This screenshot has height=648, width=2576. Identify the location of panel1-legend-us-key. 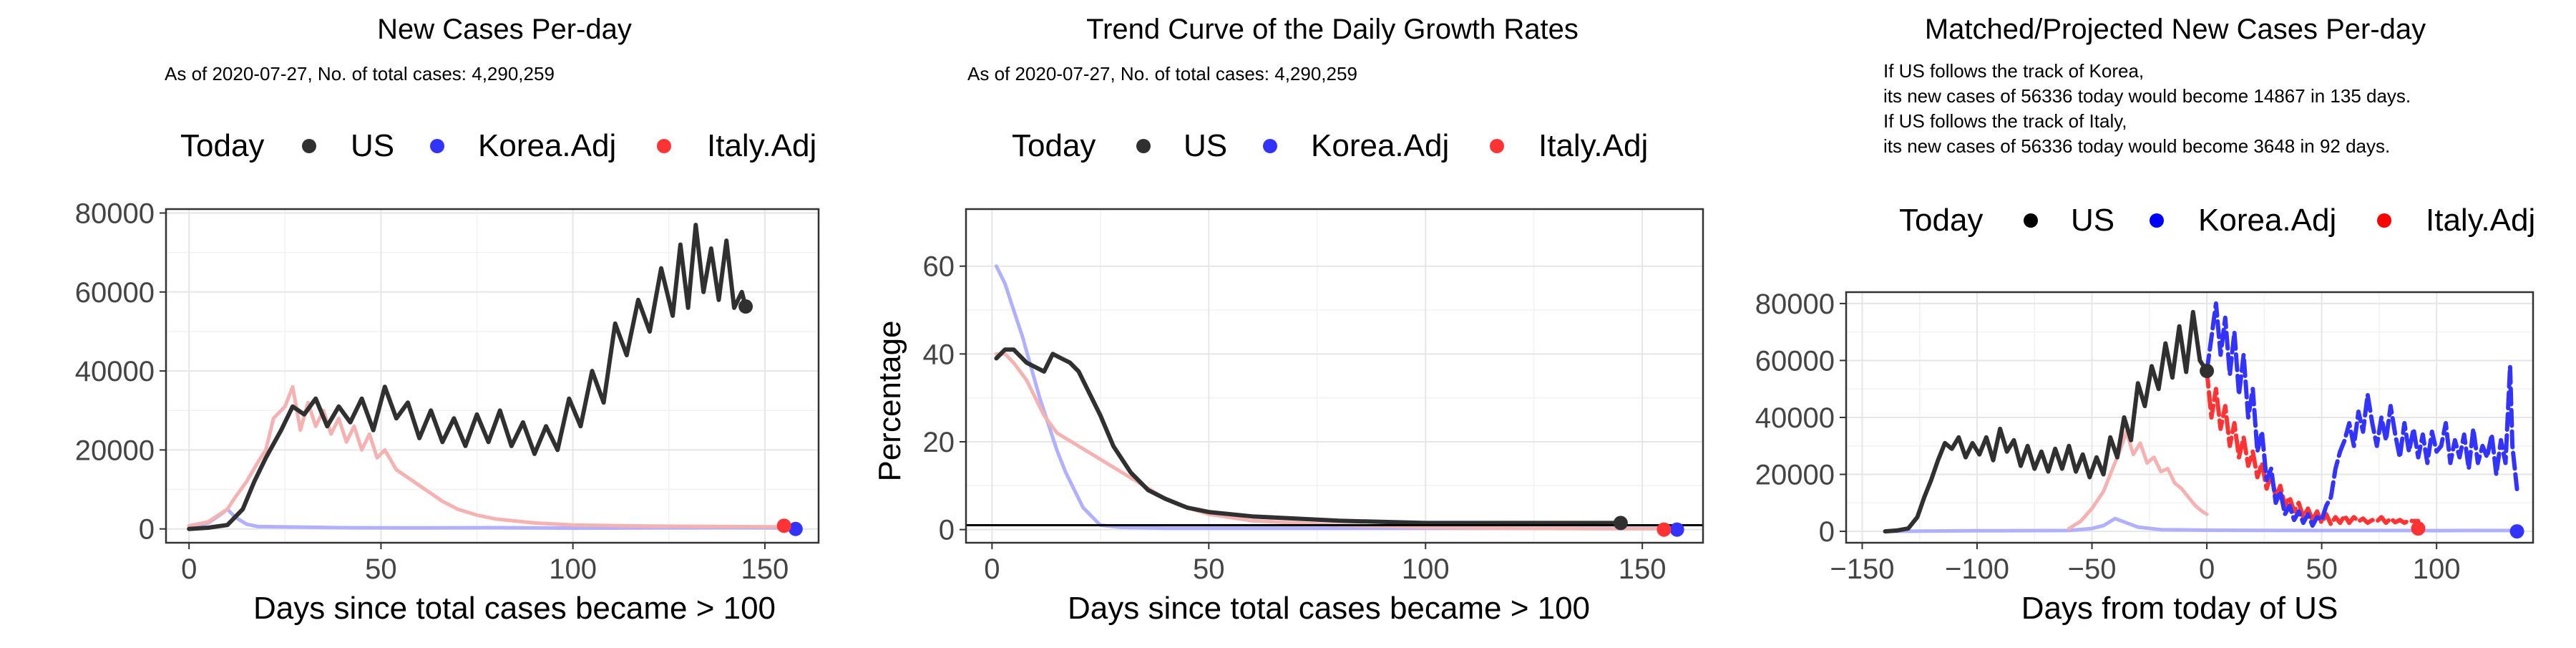
(309, 146).